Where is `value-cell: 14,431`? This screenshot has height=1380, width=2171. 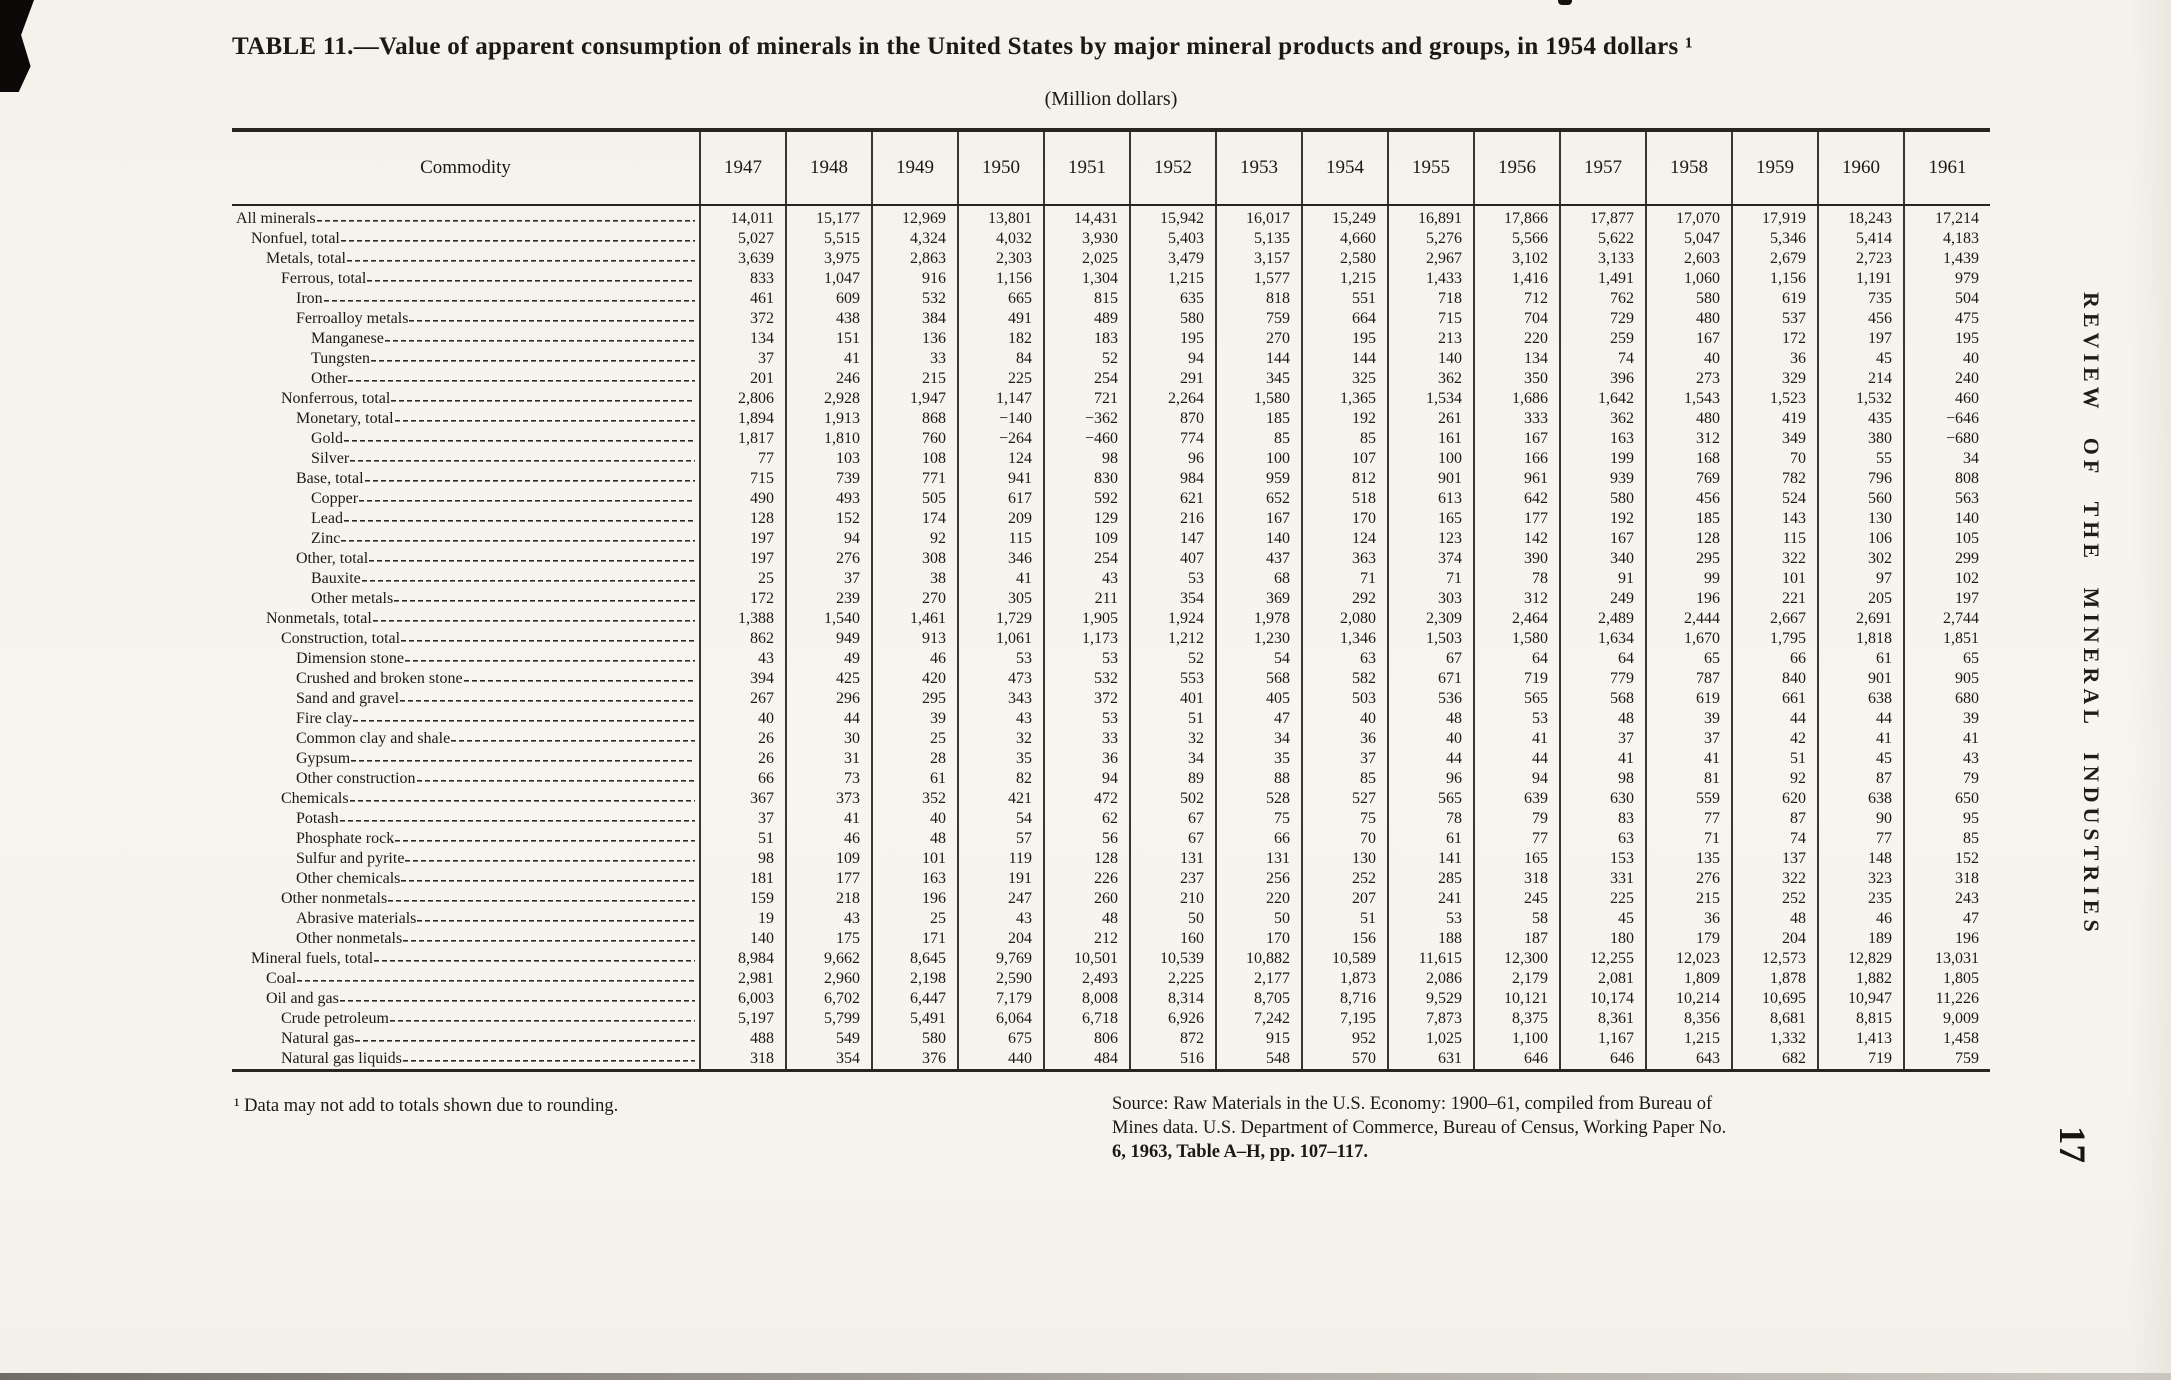
value-cell: 14,431 is located at coordinates (1086, 217).